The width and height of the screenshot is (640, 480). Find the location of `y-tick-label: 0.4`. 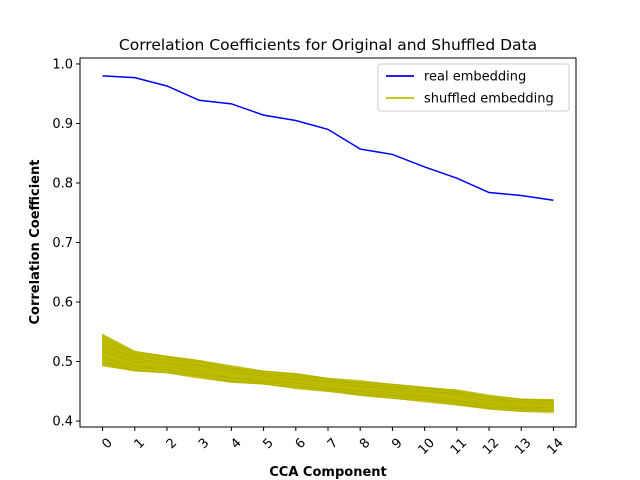

y-tick-label: 0.4 is located at coordinates (62, 422).